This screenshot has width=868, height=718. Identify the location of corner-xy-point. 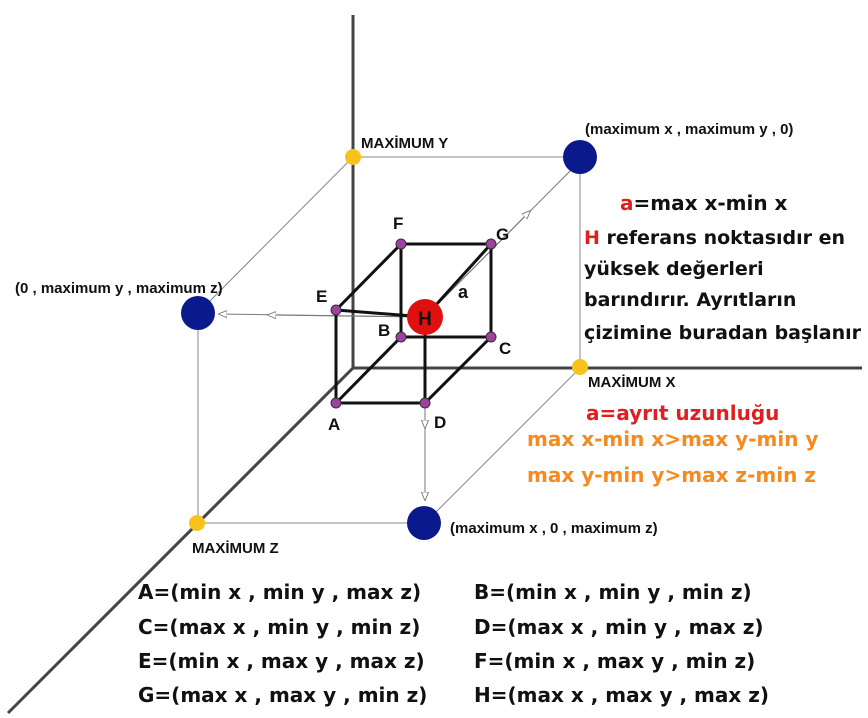
(580, 157).